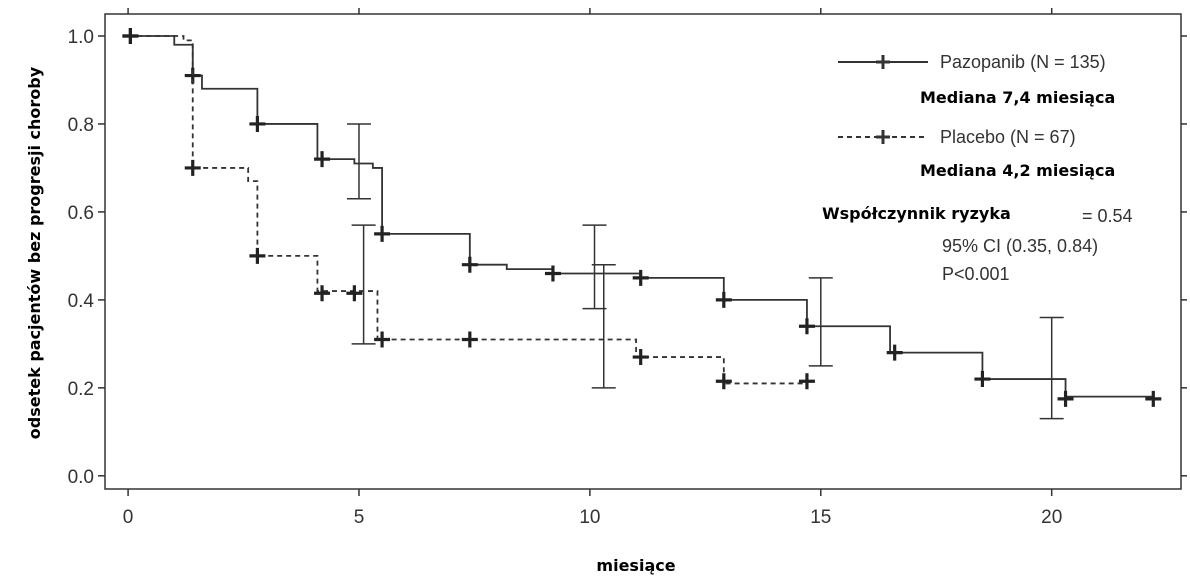  What do you see at coordinates (976, 274) in the screenshot?
I see `p-value: P<0.001` at bounding box center [976, 274].